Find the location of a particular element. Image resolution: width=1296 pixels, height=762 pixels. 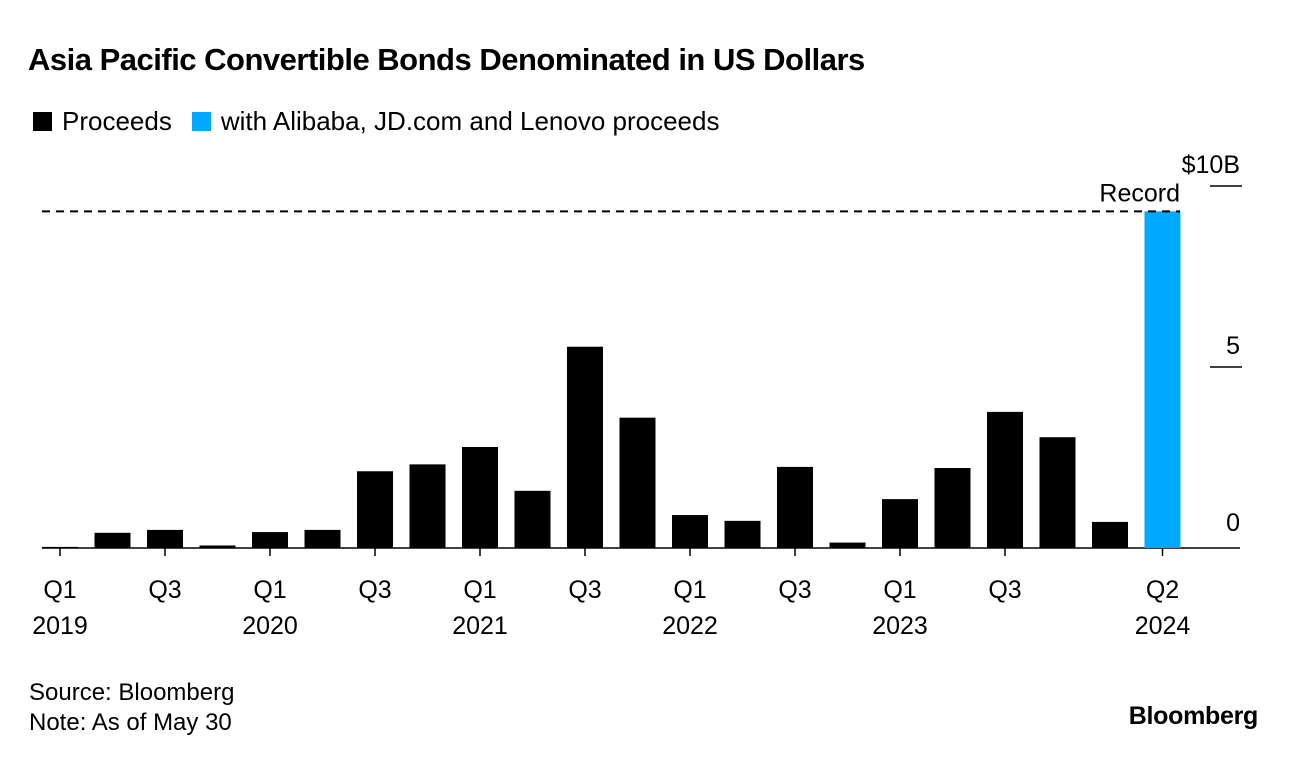

bar-q1-2024 is located at coordinates (1110, 534).